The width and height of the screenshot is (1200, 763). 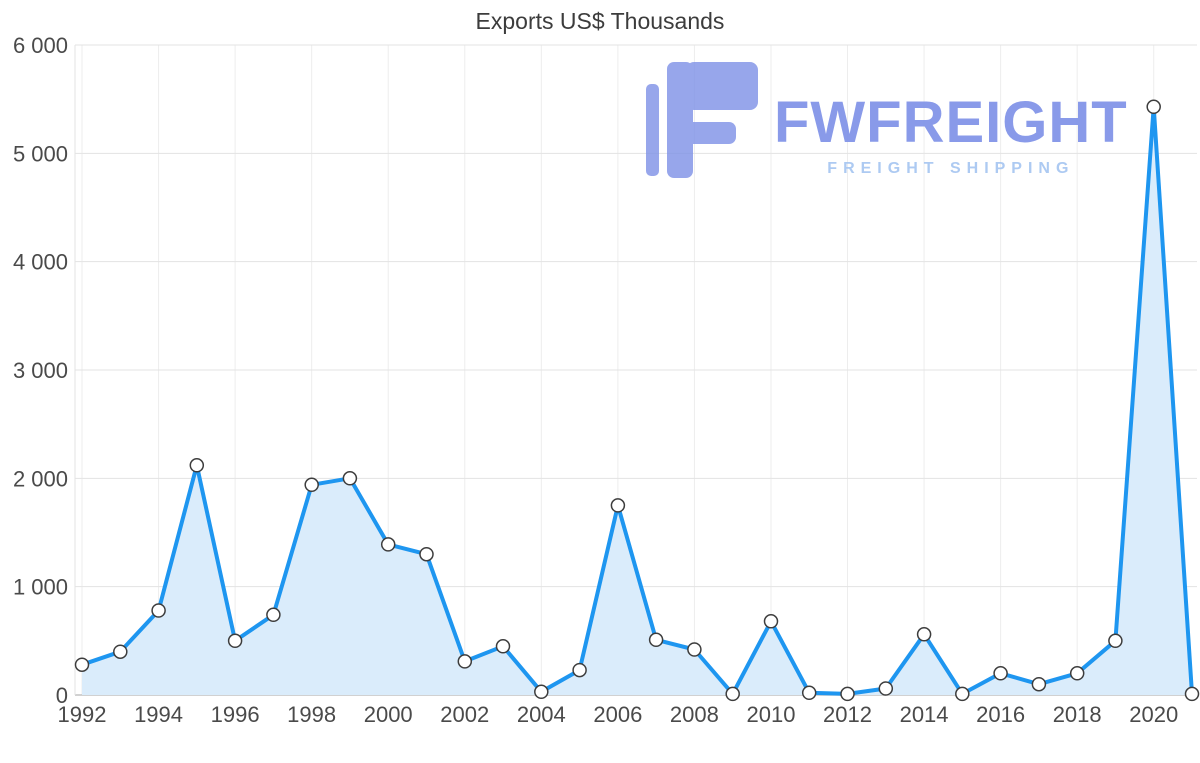 What do you see at coordinates (1153, 714) in the screenshot?
I see `x-tick-label: 2020` at bounding box center [1153, 714].